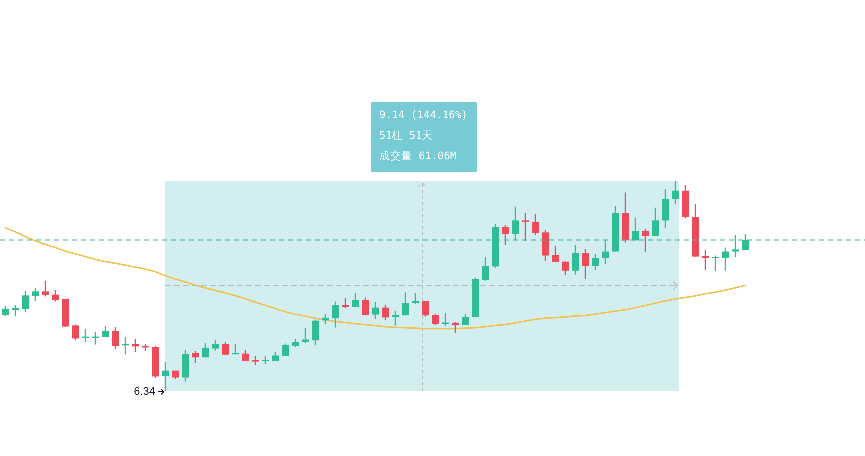 This screenshot has height=456, width=865. I want to click on text: 51柱 51天, so click(407, 136).